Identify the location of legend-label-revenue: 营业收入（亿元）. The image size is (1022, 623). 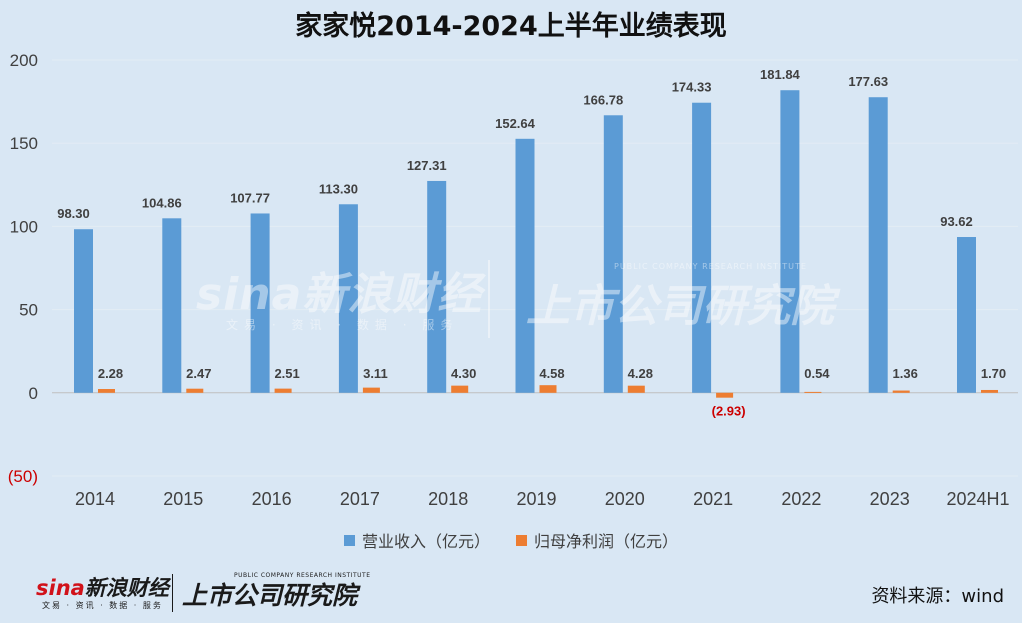
(425, 541).